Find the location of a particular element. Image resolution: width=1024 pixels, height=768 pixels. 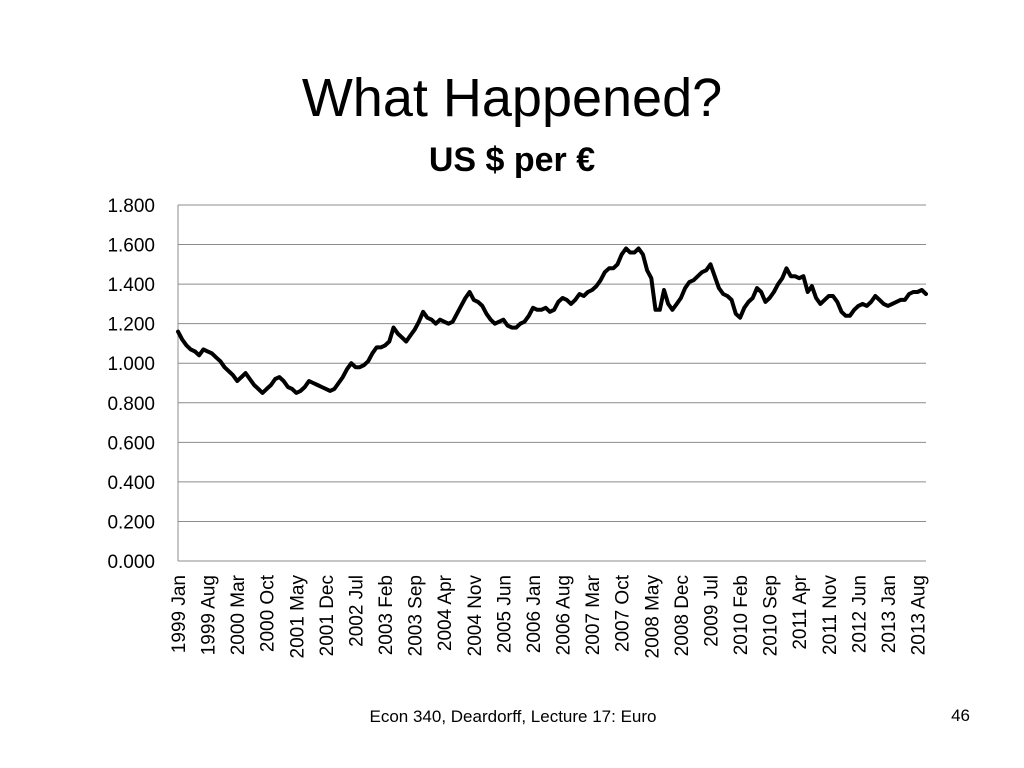

x-tick-label: 2007 Oct is located at coordinates (623, 613).